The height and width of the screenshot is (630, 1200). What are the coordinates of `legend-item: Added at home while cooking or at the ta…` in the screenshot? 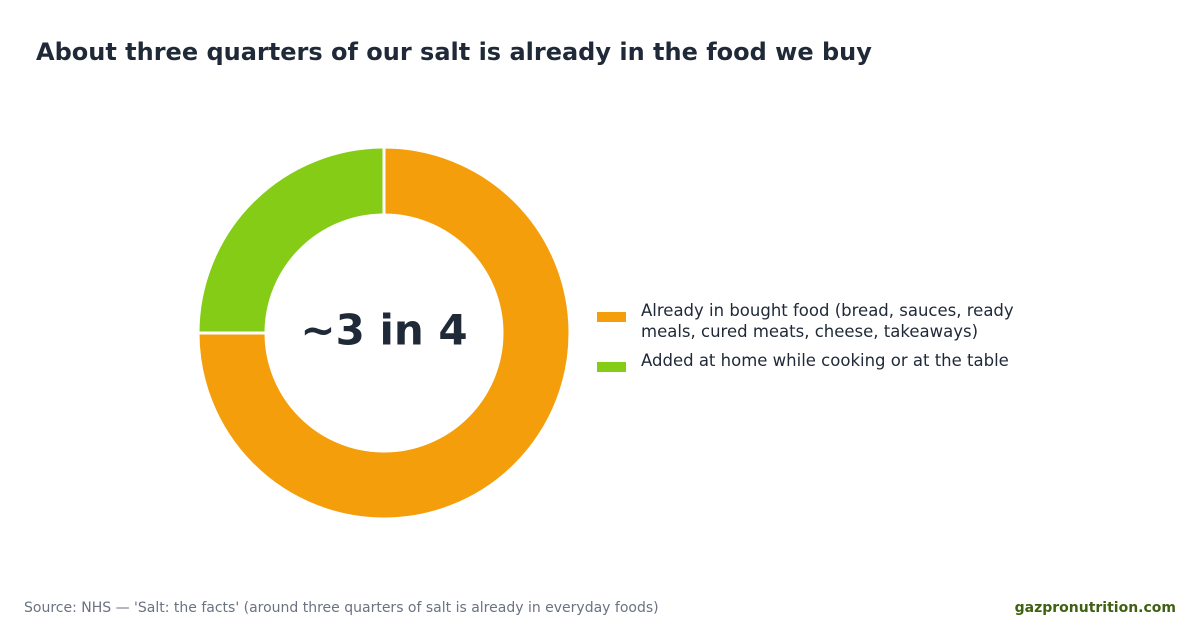 It's located at (832, 360).